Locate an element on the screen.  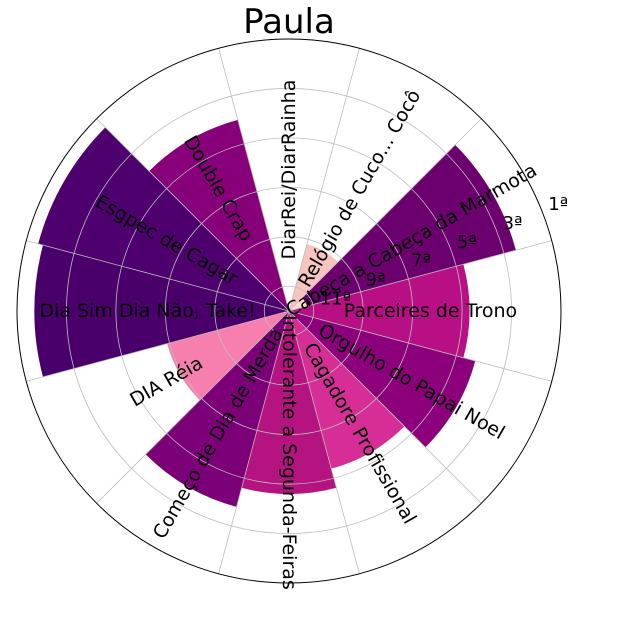
category-label: Intolerante a Segunda-Feiras is located at coordinates (289, 452).